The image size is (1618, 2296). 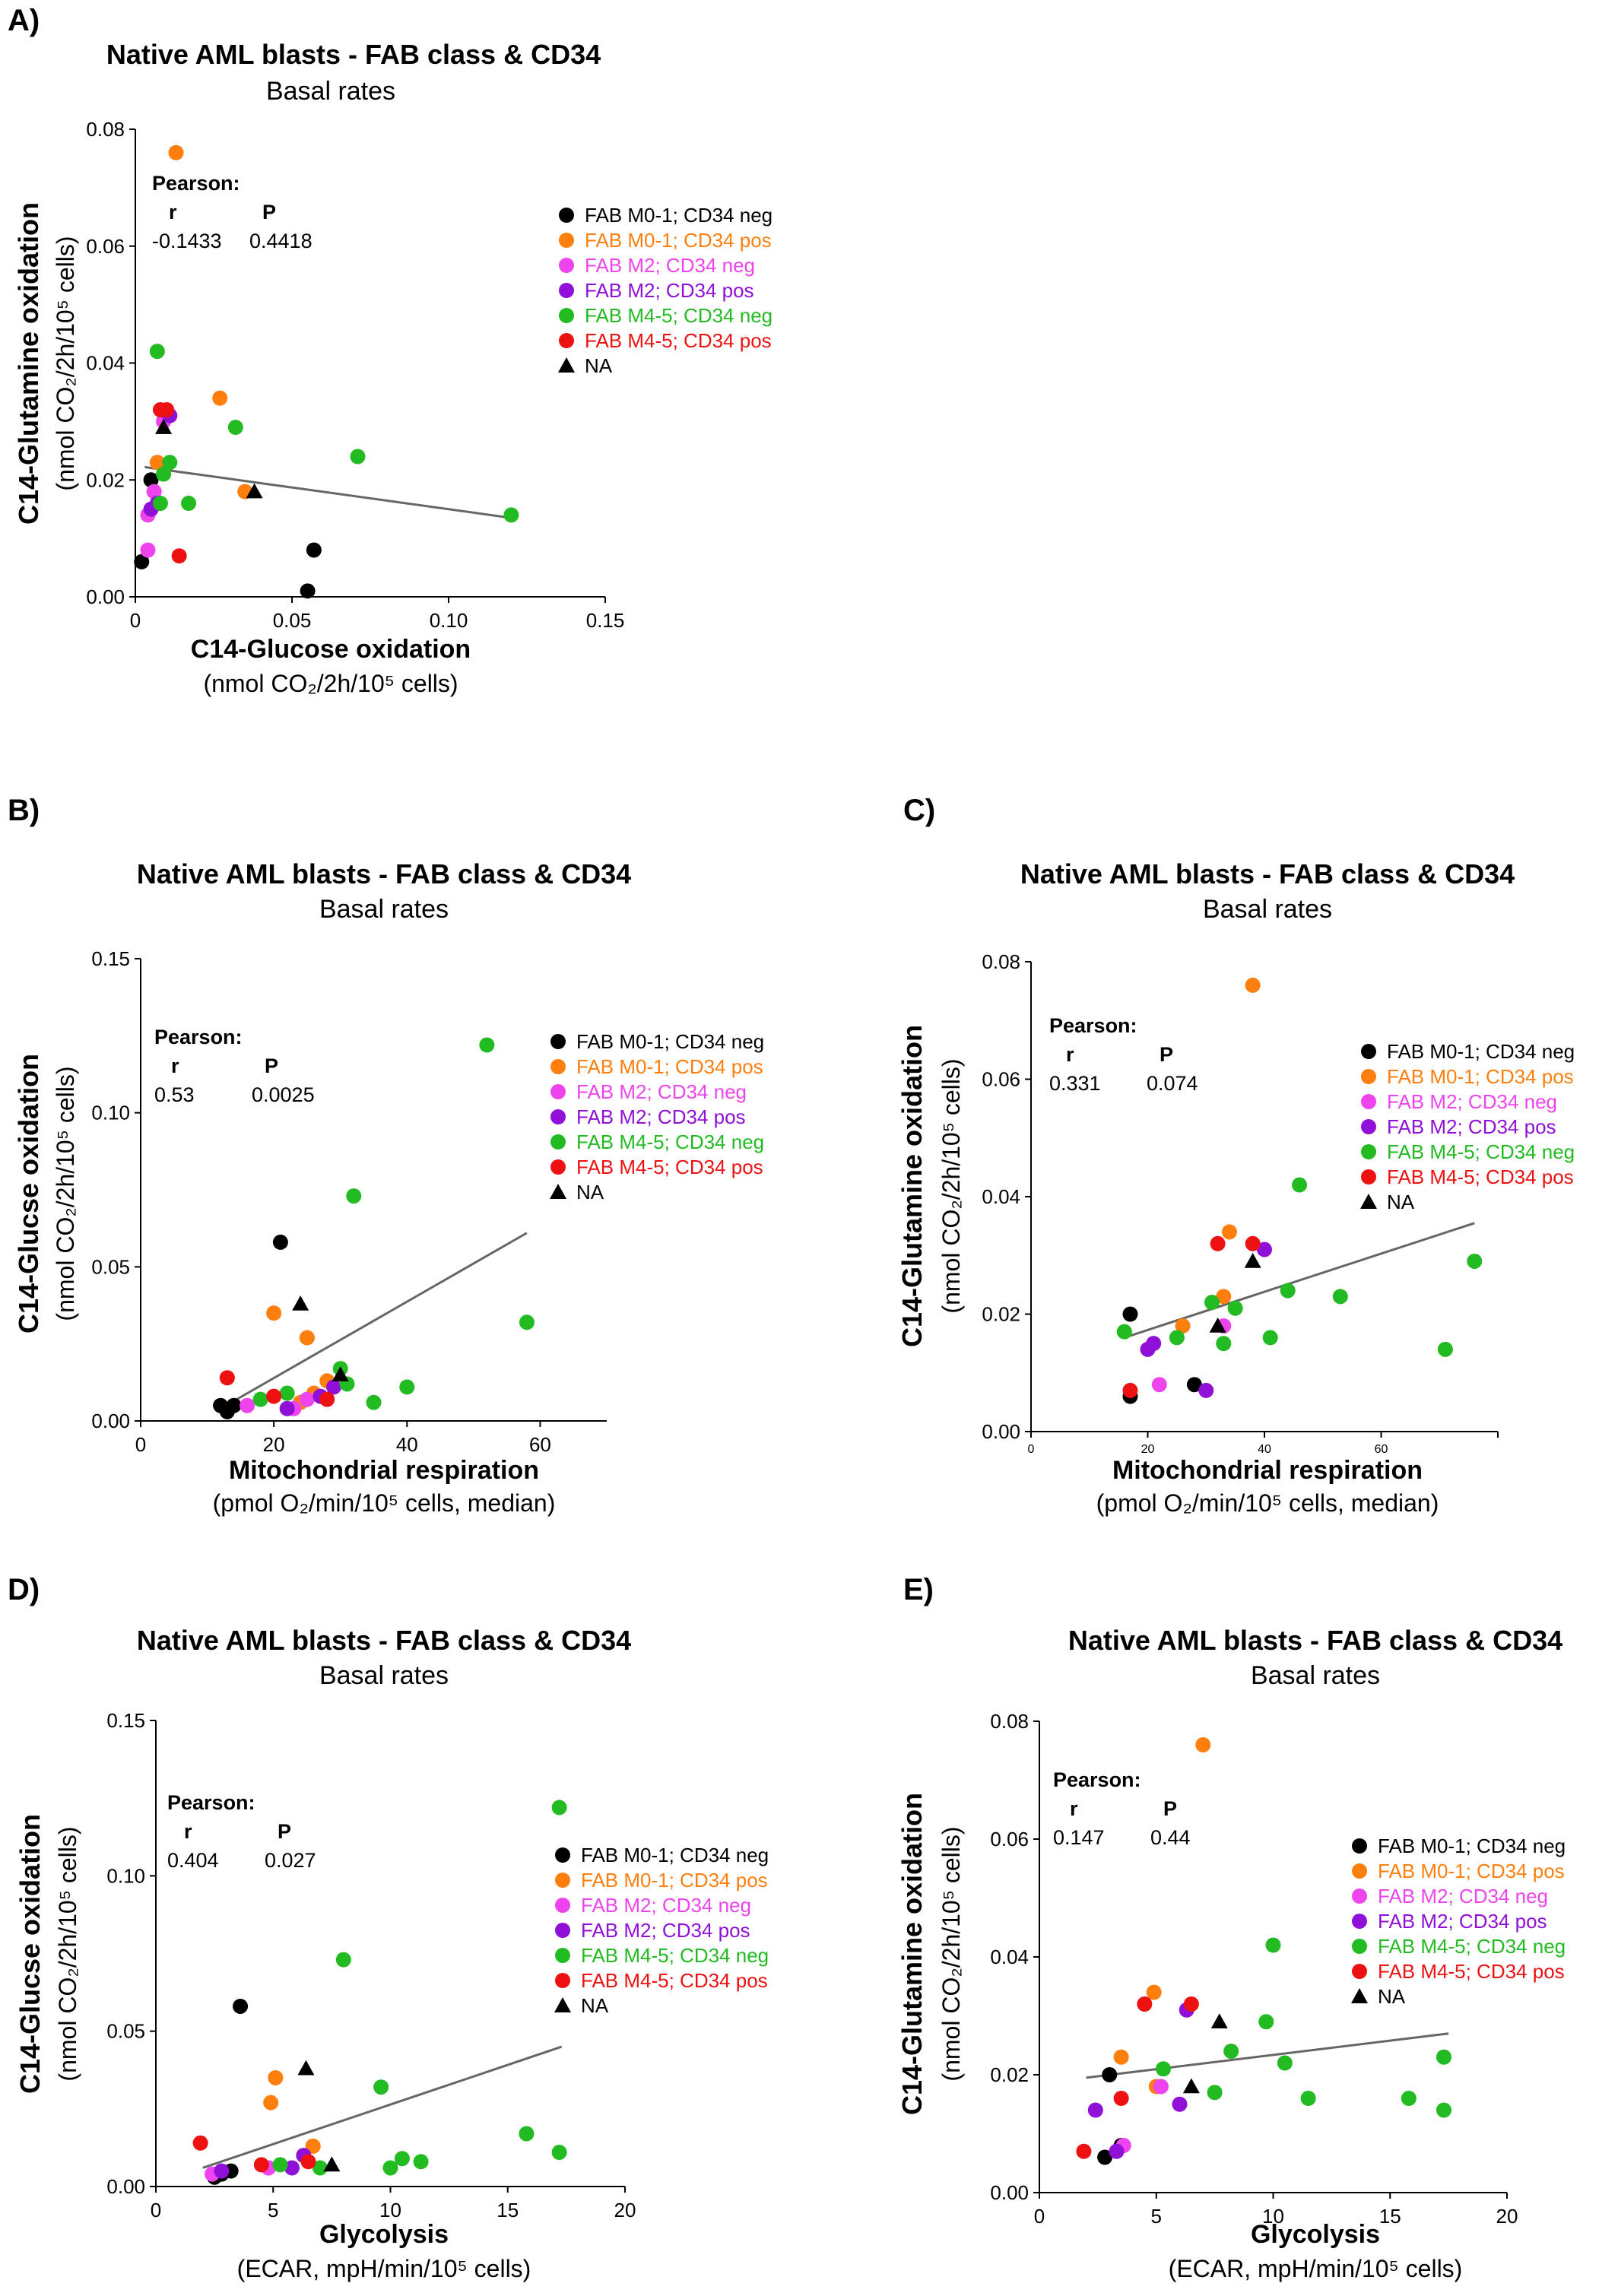 I want to click on x-axis-unit: (nmol CO₂/2h/10⁵ cells), so click(x=330, y=683).